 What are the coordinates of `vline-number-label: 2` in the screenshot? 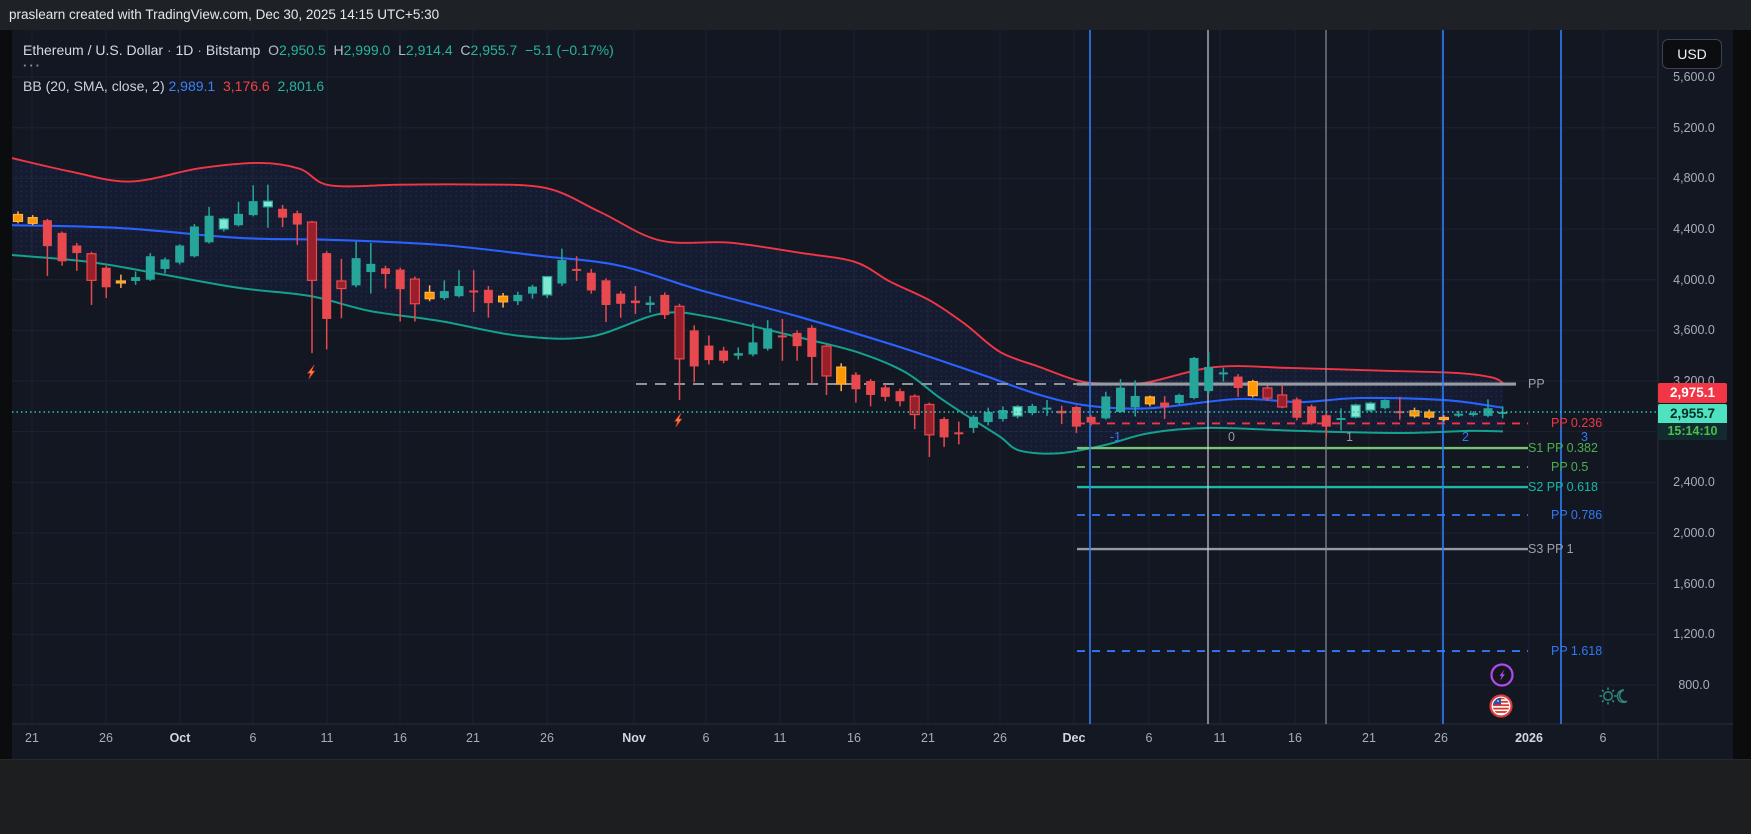 It's located at (1465, 437).